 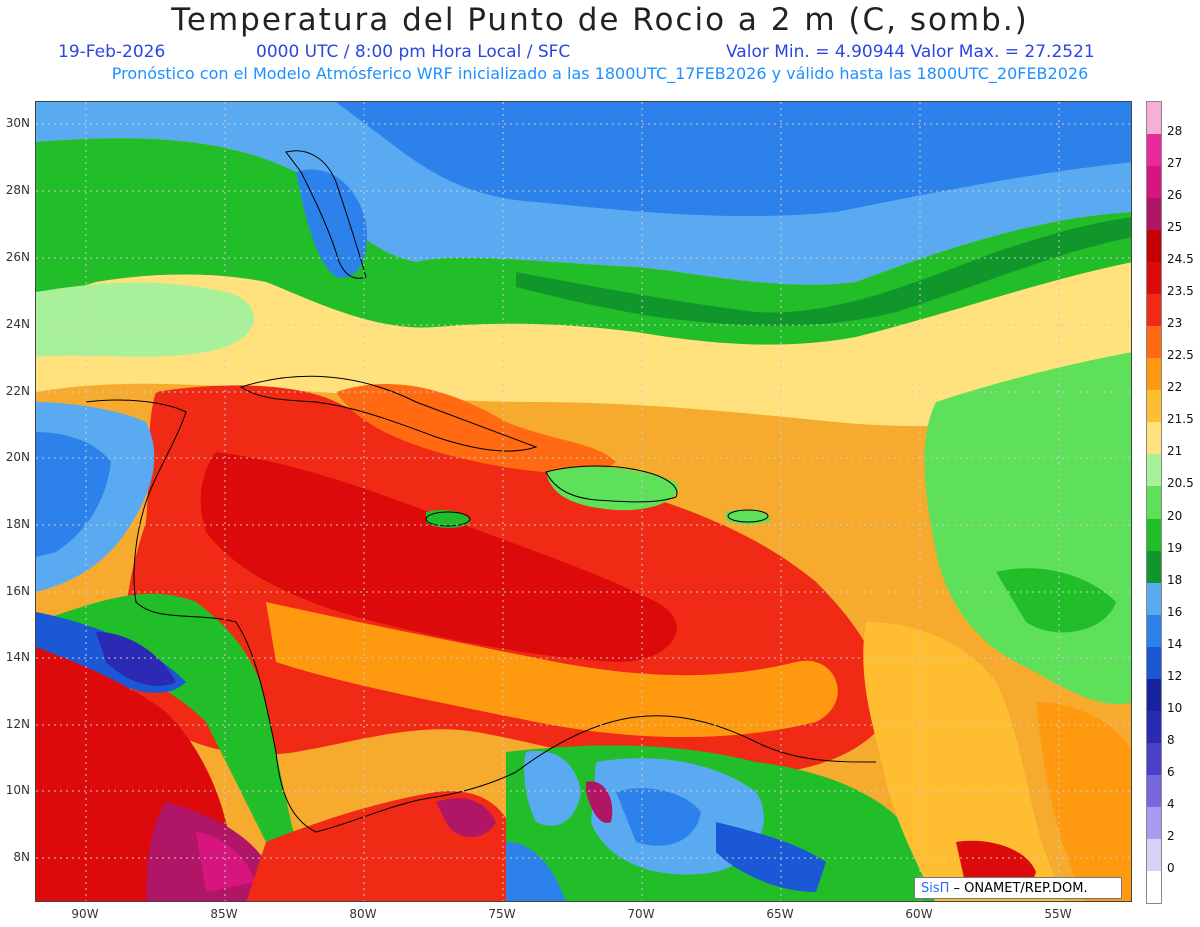 What do you see at coordinates (17, 257) in the screenshot?
I see `lat-label: 26N` at bounding box center [17, 257].